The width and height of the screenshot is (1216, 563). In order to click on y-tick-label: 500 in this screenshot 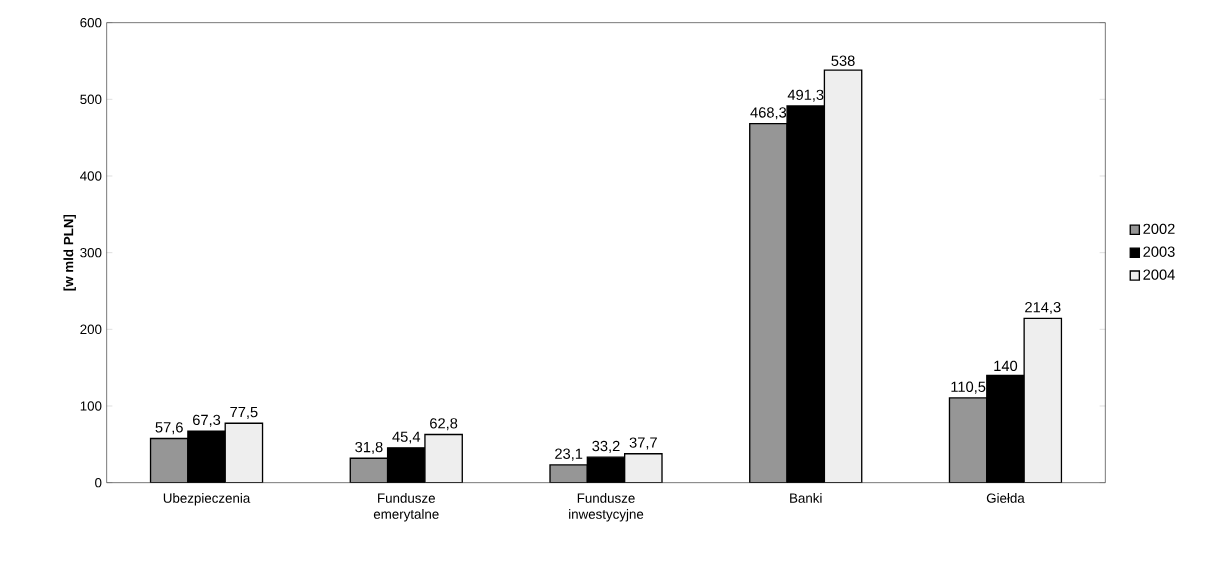, I will do `click(91, 99)`.